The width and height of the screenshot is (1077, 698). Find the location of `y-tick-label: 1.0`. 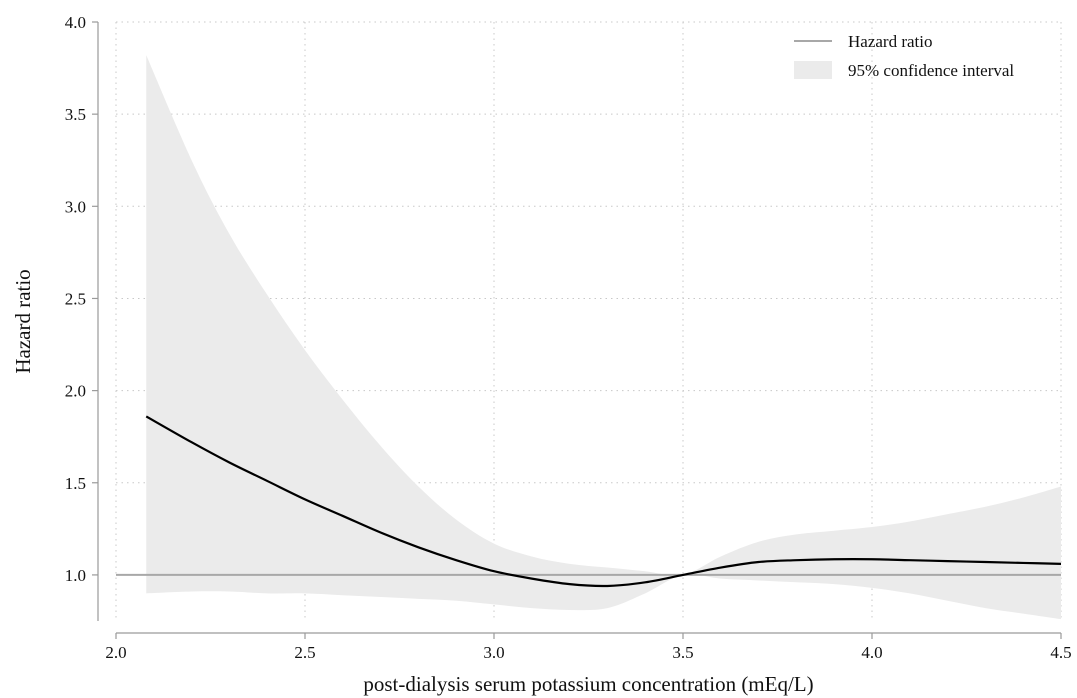

y-tick-label: 1.0 is located at coordinates (75, 575).